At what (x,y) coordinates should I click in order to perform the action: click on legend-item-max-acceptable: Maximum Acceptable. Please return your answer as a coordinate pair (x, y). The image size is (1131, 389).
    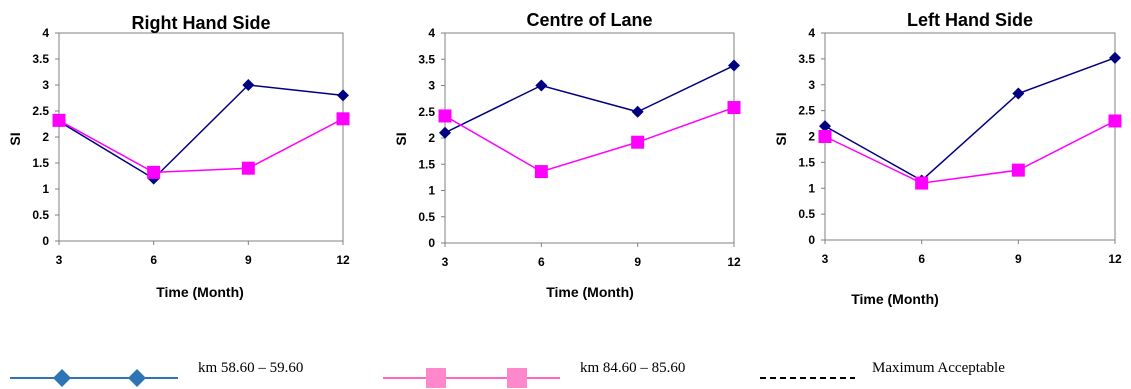
    Looking at the image, I should click on (882, 369).